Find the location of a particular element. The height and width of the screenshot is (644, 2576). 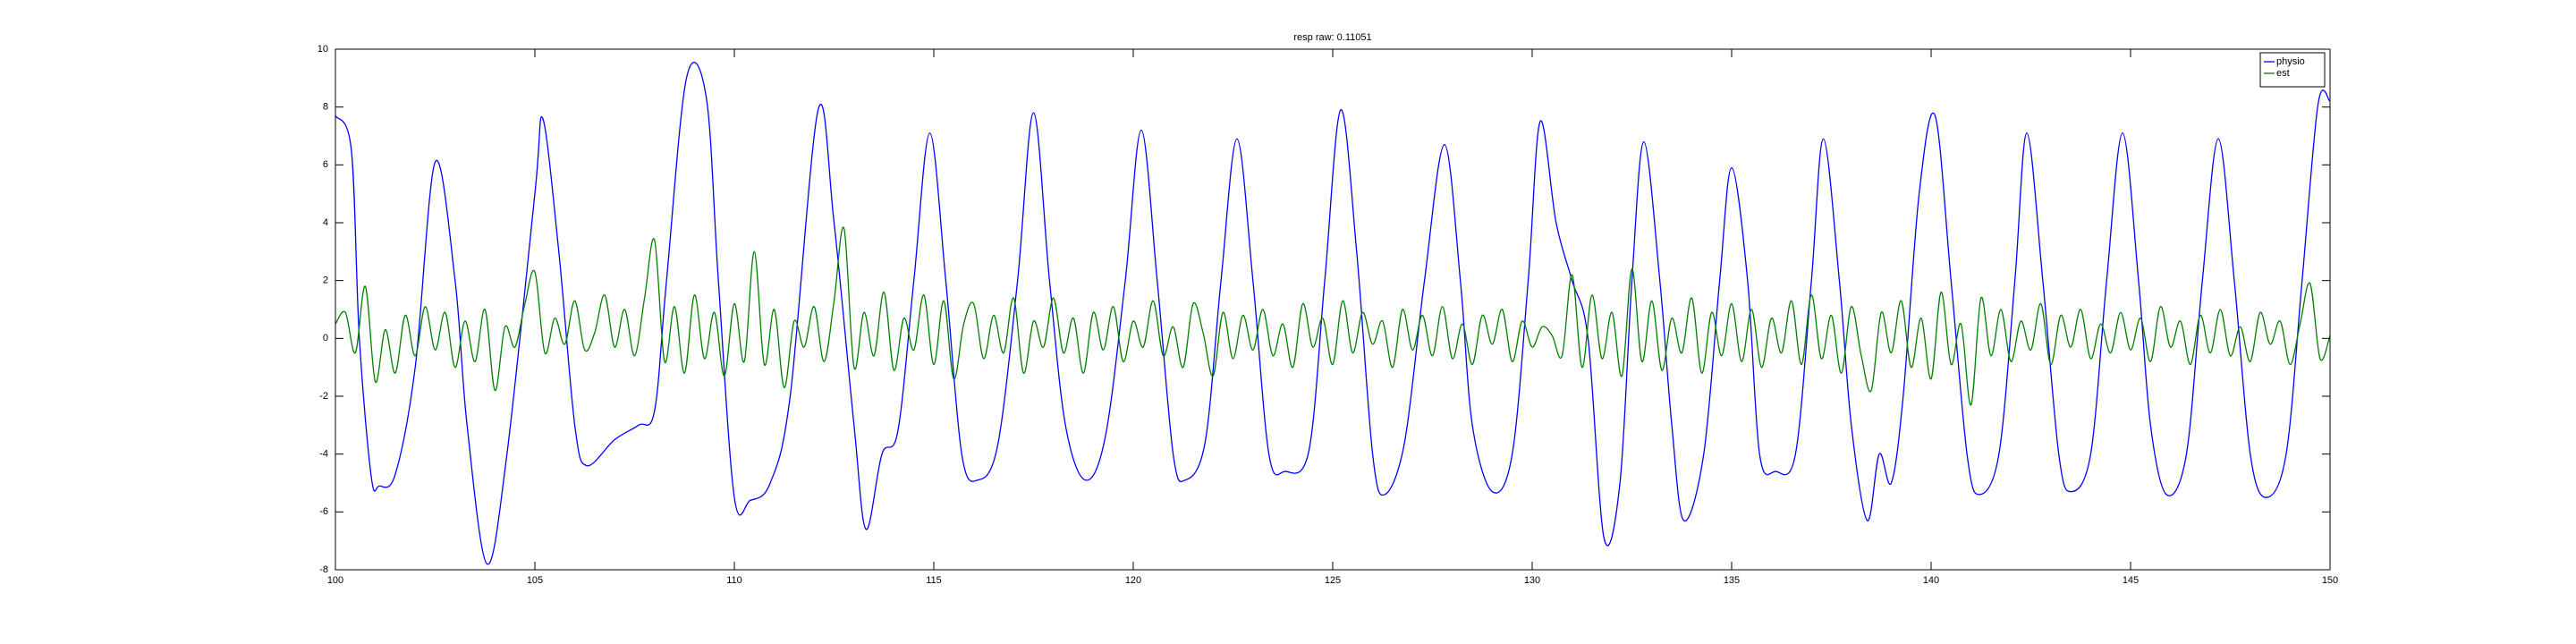

x-tick-label: 115 is located at coordinates (934, 580).